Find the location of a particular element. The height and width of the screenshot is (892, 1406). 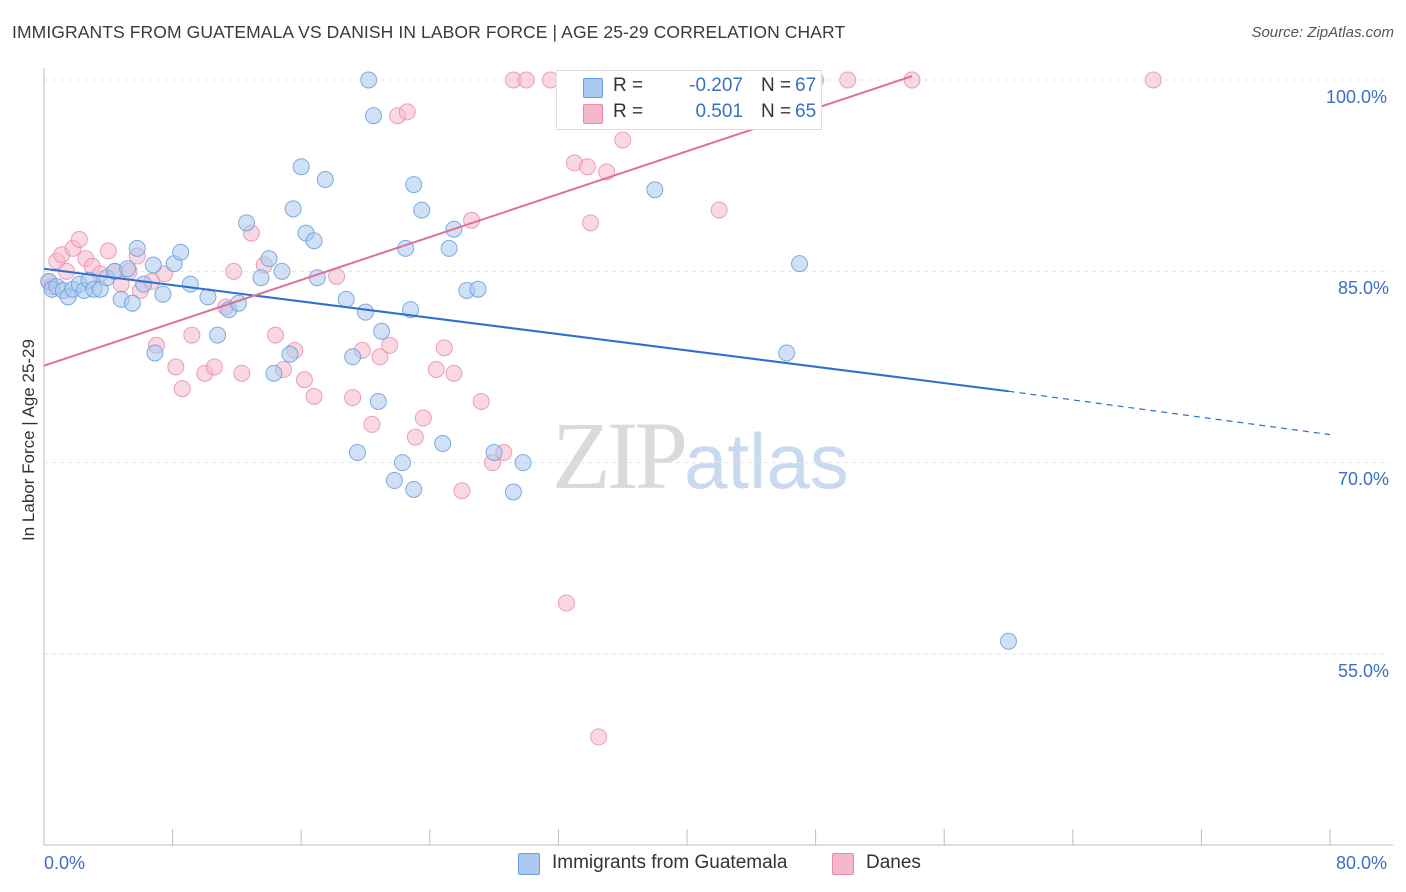

legend-r-value-guatemala: -0.207 is located at coordinates (716, 85).